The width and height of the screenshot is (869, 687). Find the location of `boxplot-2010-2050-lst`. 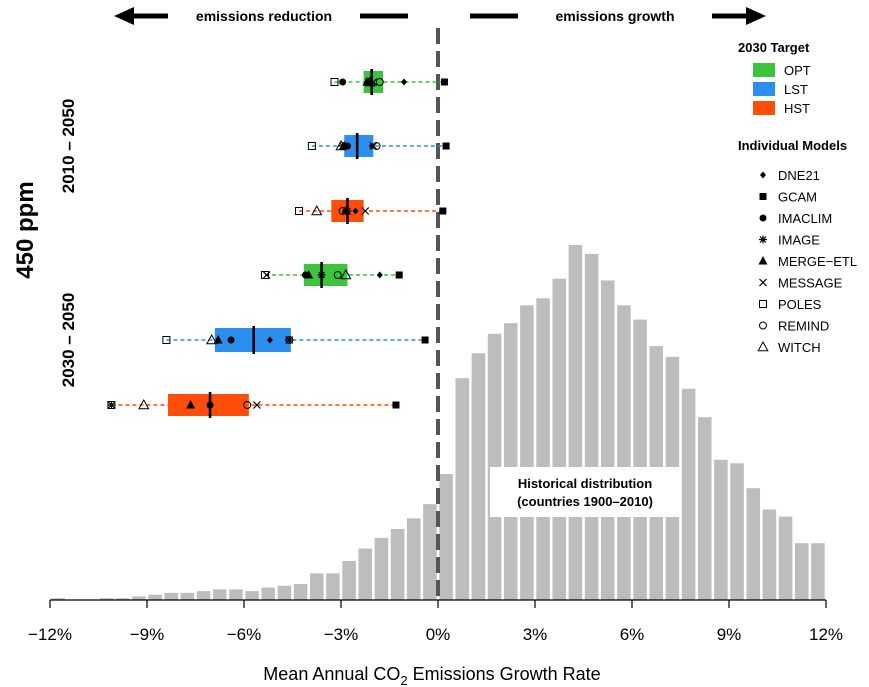

boxplot-2010-2050-lst is located at coordinates (378, 146).